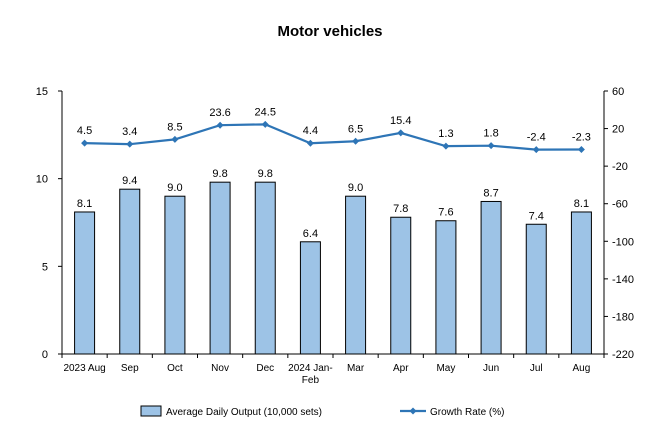 The width and height of the screenshot is (660, 442). Describe the element at coordinates (219, 113) in the screenshot. I see `line-data-label: 23.6` at that location.